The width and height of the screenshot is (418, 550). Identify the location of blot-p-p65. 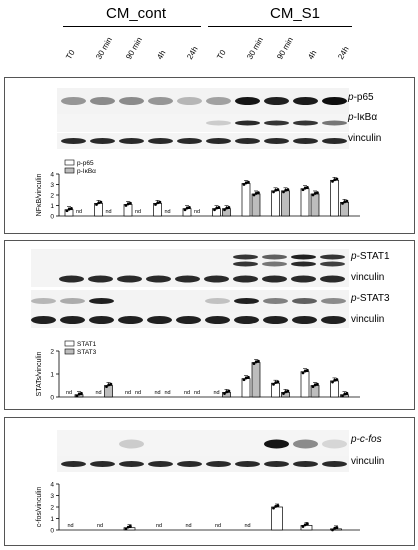
(203, 101).